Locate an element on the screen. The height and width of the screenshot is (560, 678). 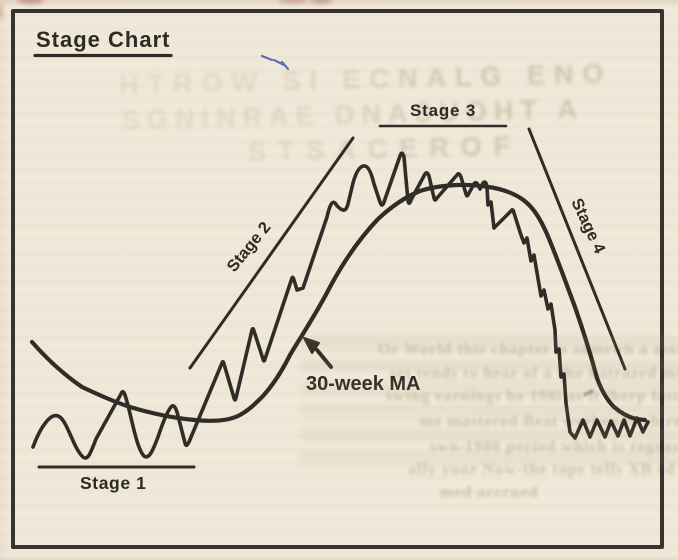
svg-text: Stage 2 is located at coordinates (249, 247).